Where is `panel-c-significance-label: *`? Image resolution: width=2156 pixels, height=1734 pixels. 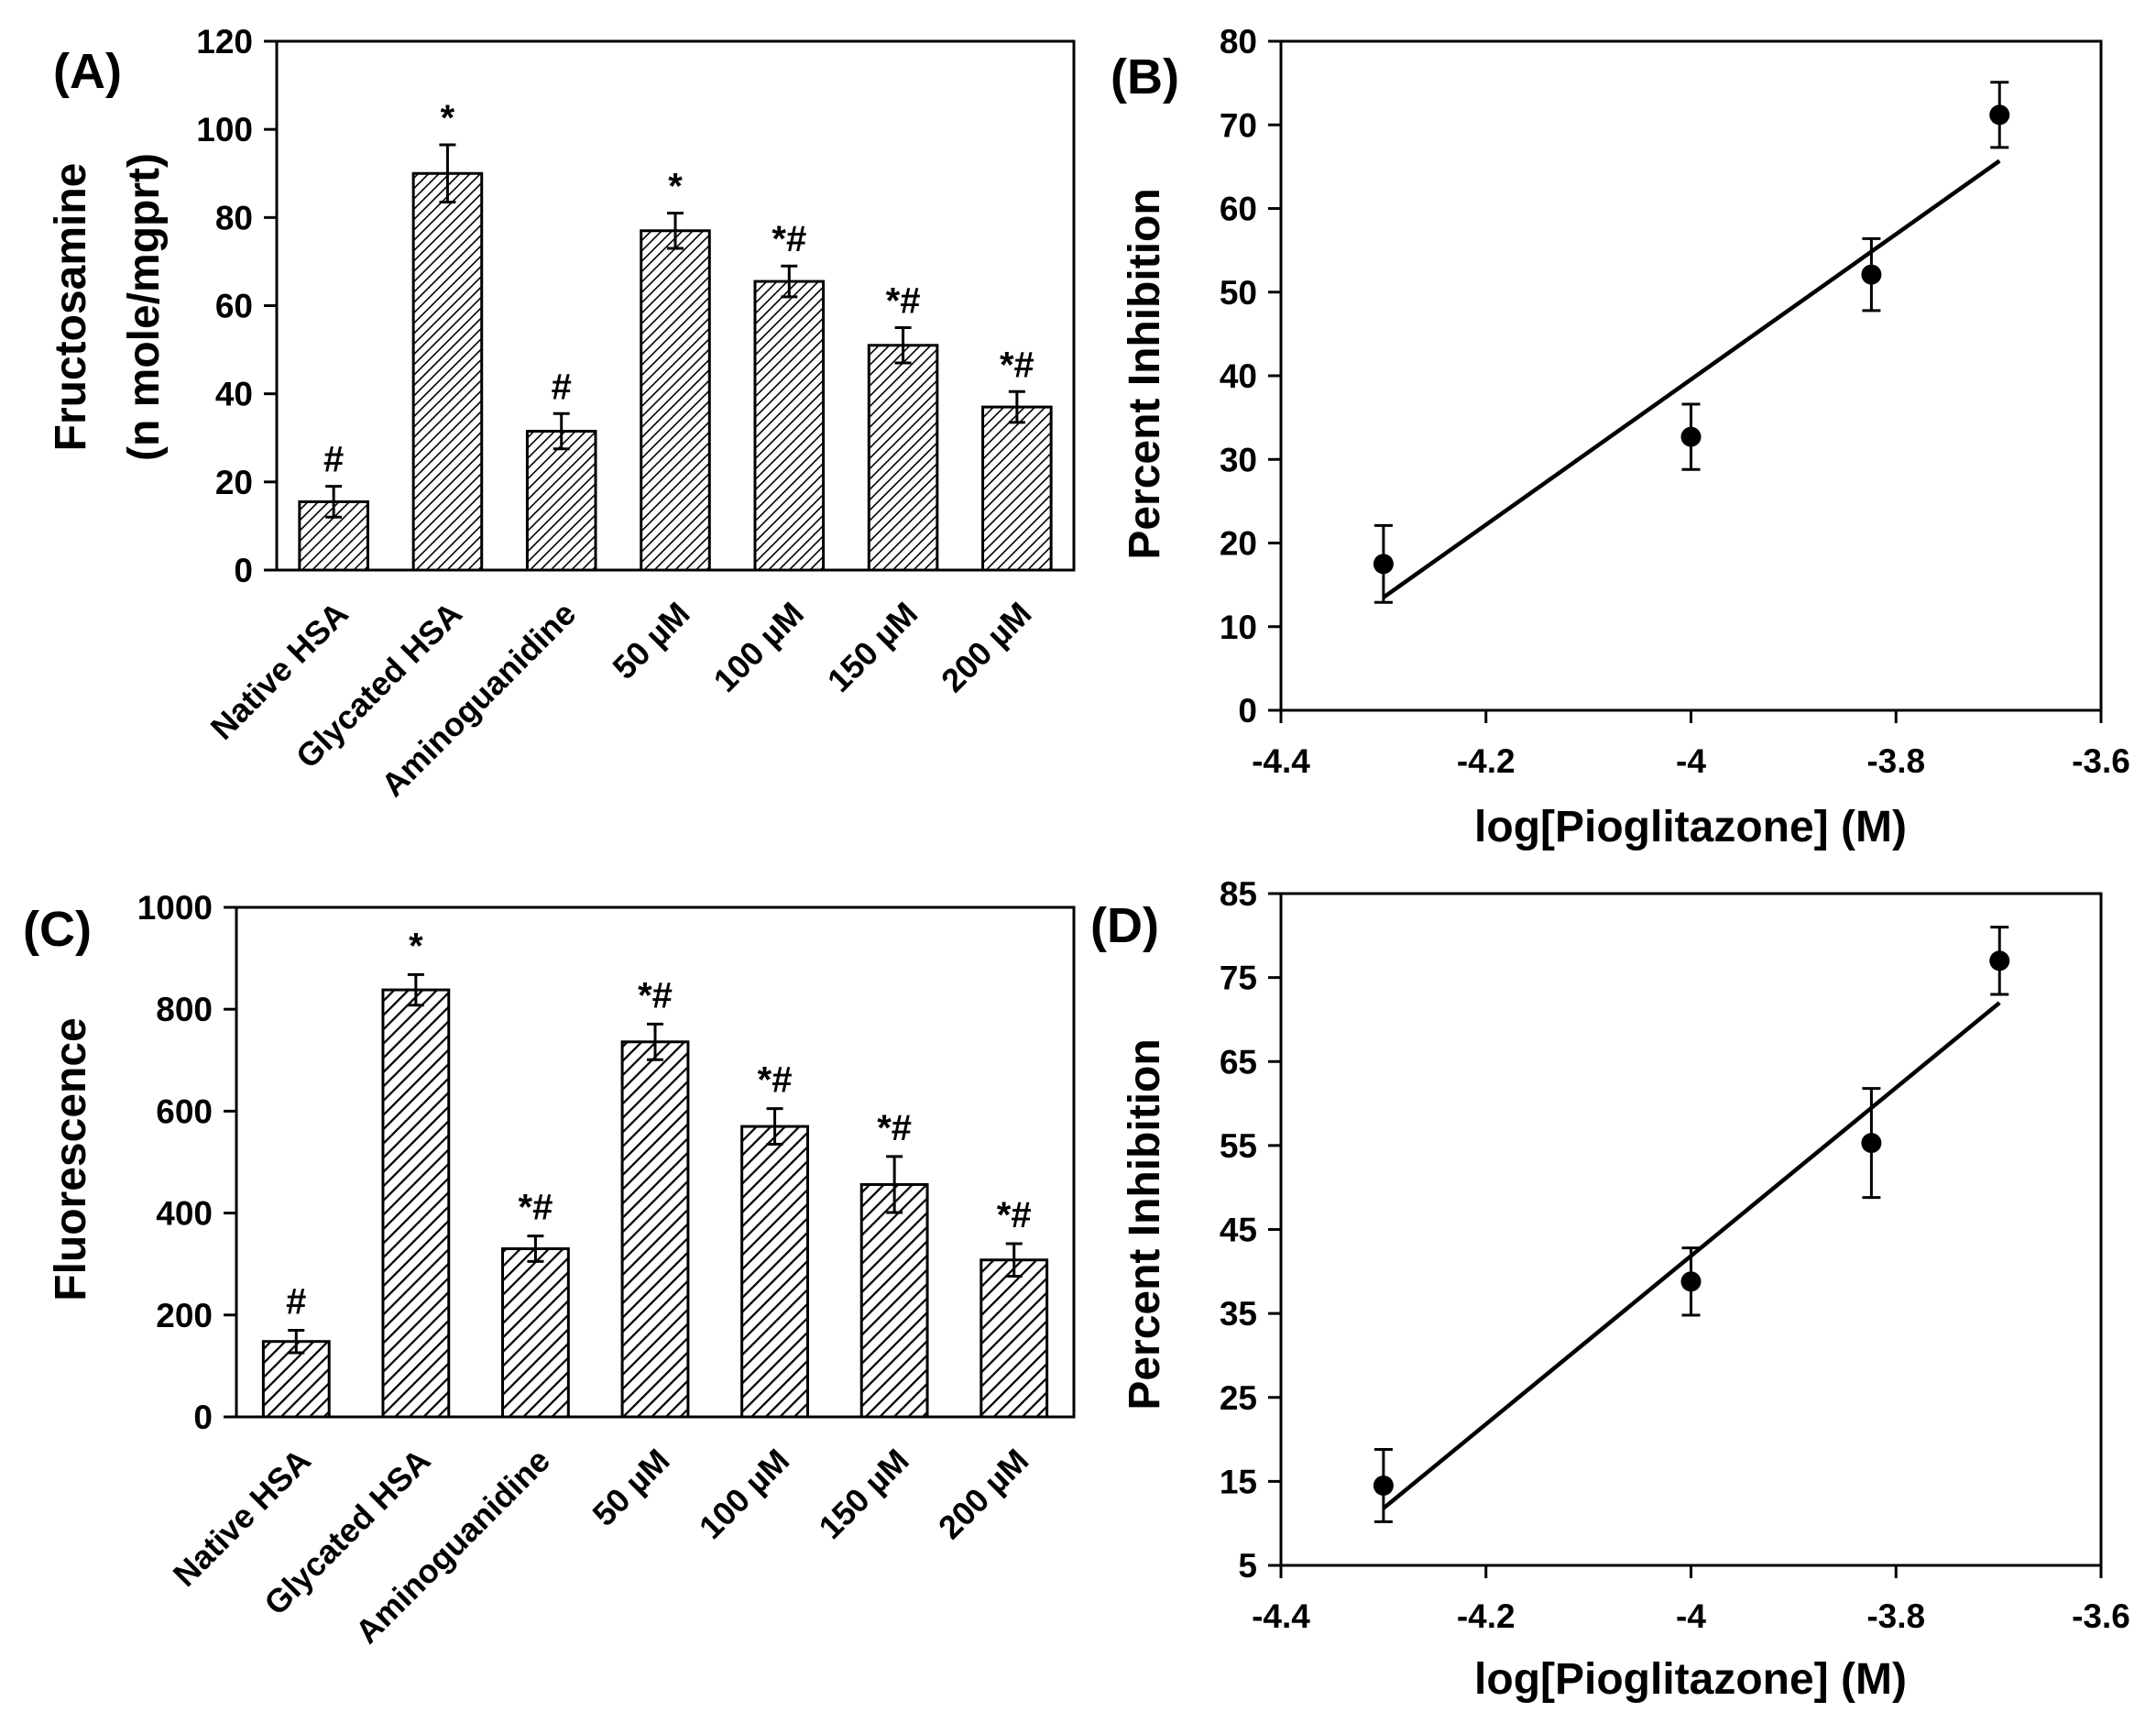
panel-c-significance-label: * is located at coordinates (416, 946).